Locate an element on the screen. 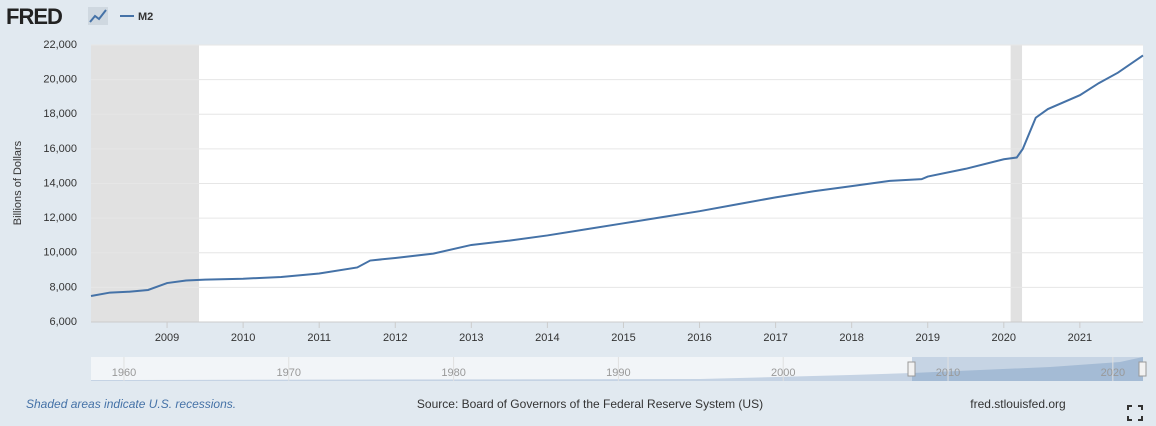 The image size is (1156, 426). navigator-tick-label: 1960 is located at coordinates (124, 373).